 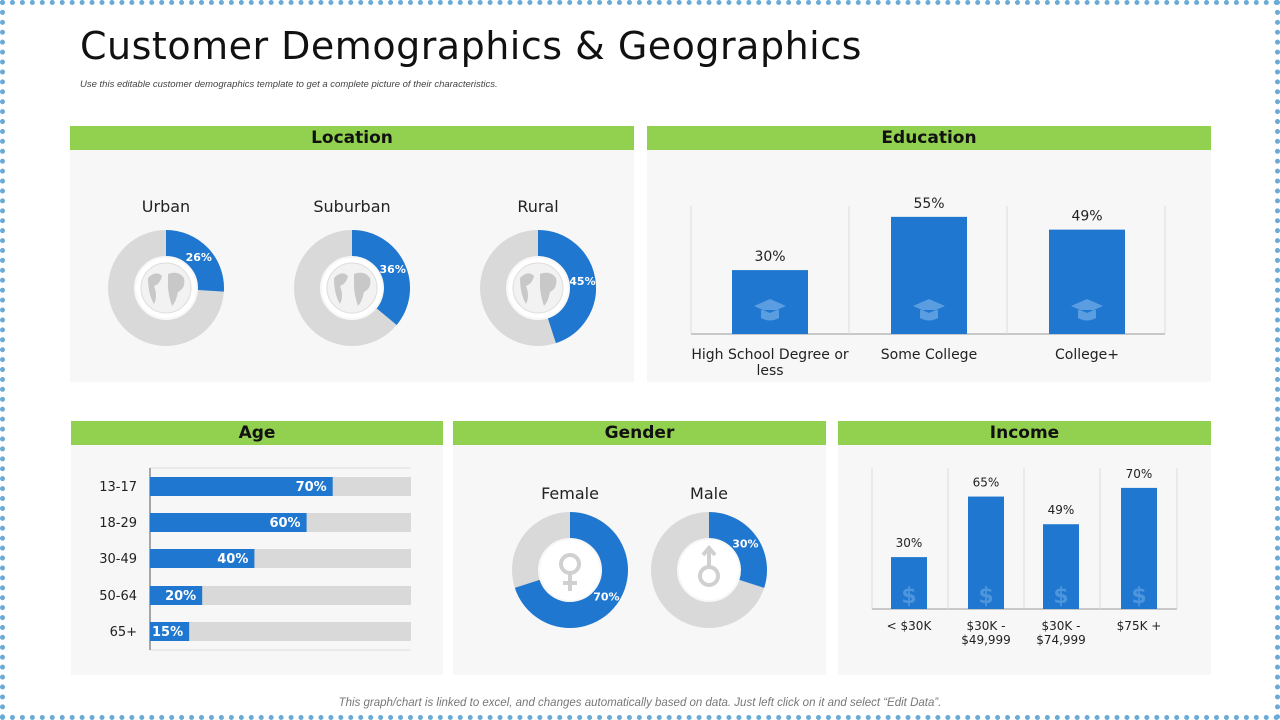 What do you see at coordinates (745, 544) in the screenshot?
I see `donut-value-label: 30%` at bounding box center [745, 544].